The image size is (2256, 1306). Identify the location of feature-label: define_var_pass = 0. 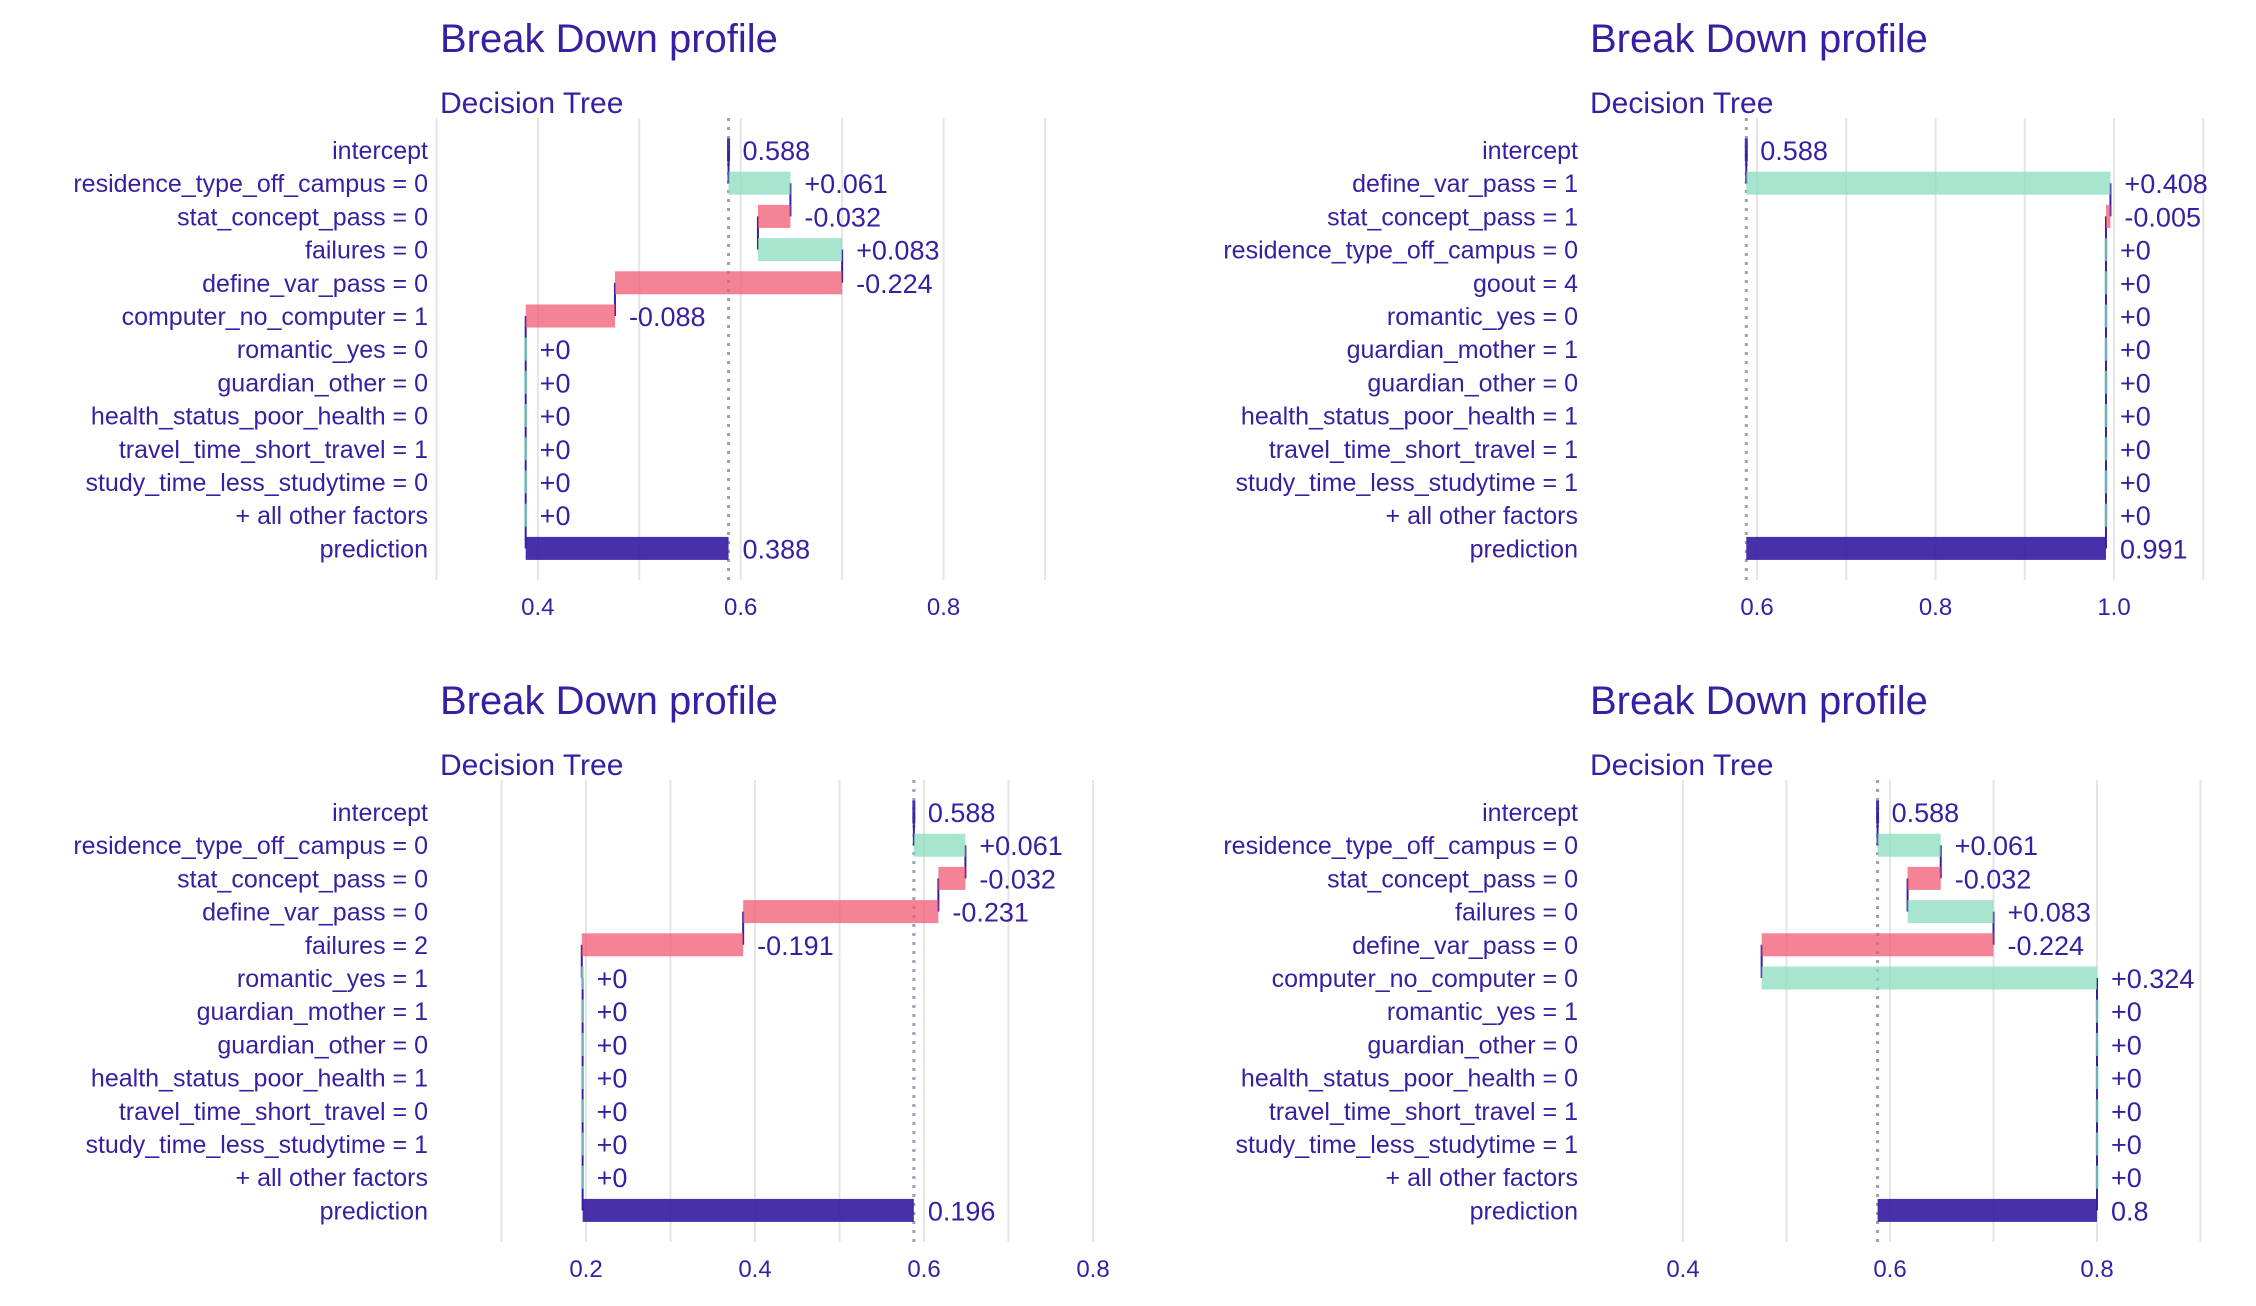
(315, 913).